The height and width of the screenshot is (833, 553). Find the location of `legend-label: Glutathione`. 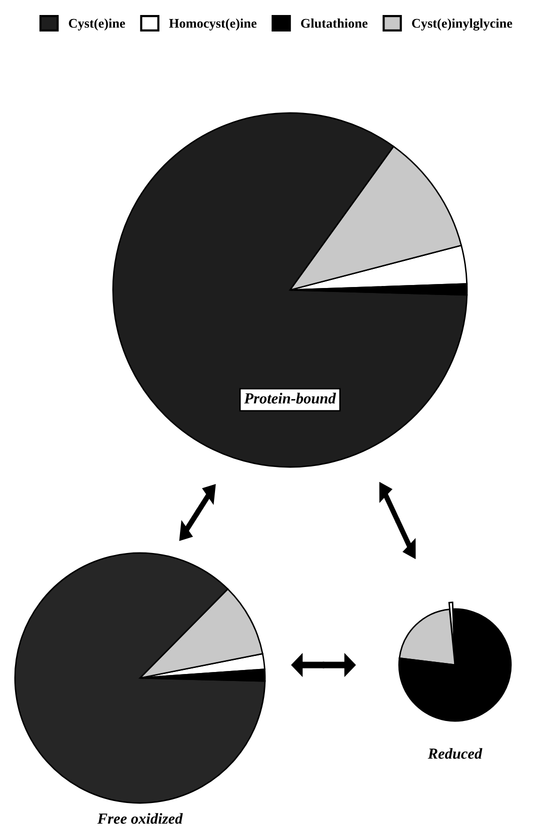

legend-label: Glutathione is located at coordinates (334, 23).